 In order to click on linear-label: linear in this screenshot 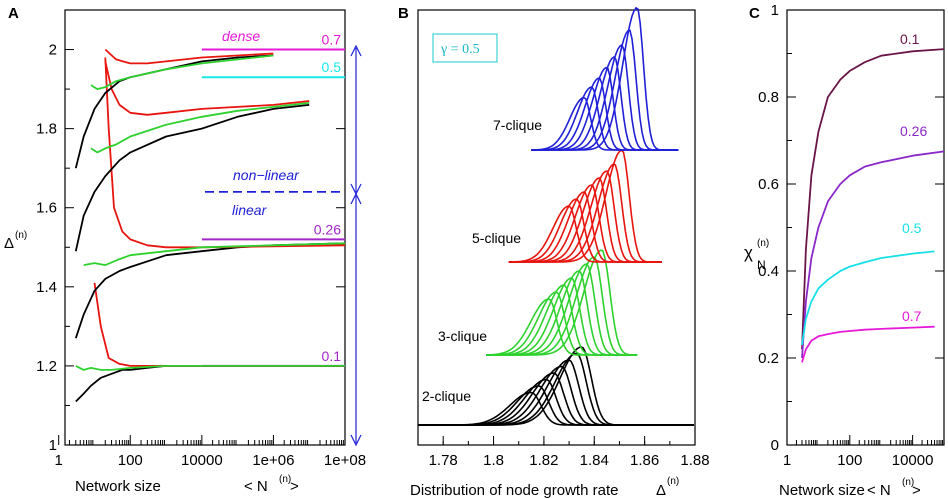, I will do `click(250, 210)`.